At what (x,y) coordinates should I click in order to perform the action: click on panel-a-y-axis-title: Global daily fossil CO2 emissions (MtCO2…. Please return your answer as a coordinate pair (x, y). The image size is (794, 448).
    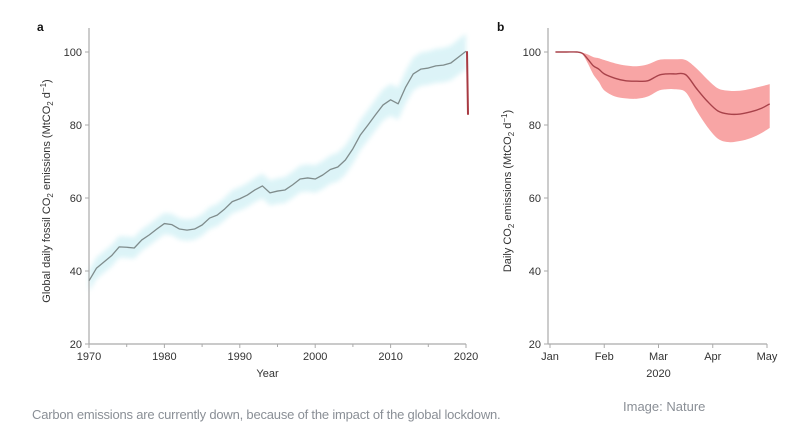
    Looking at the image, I should click on (47, 190).